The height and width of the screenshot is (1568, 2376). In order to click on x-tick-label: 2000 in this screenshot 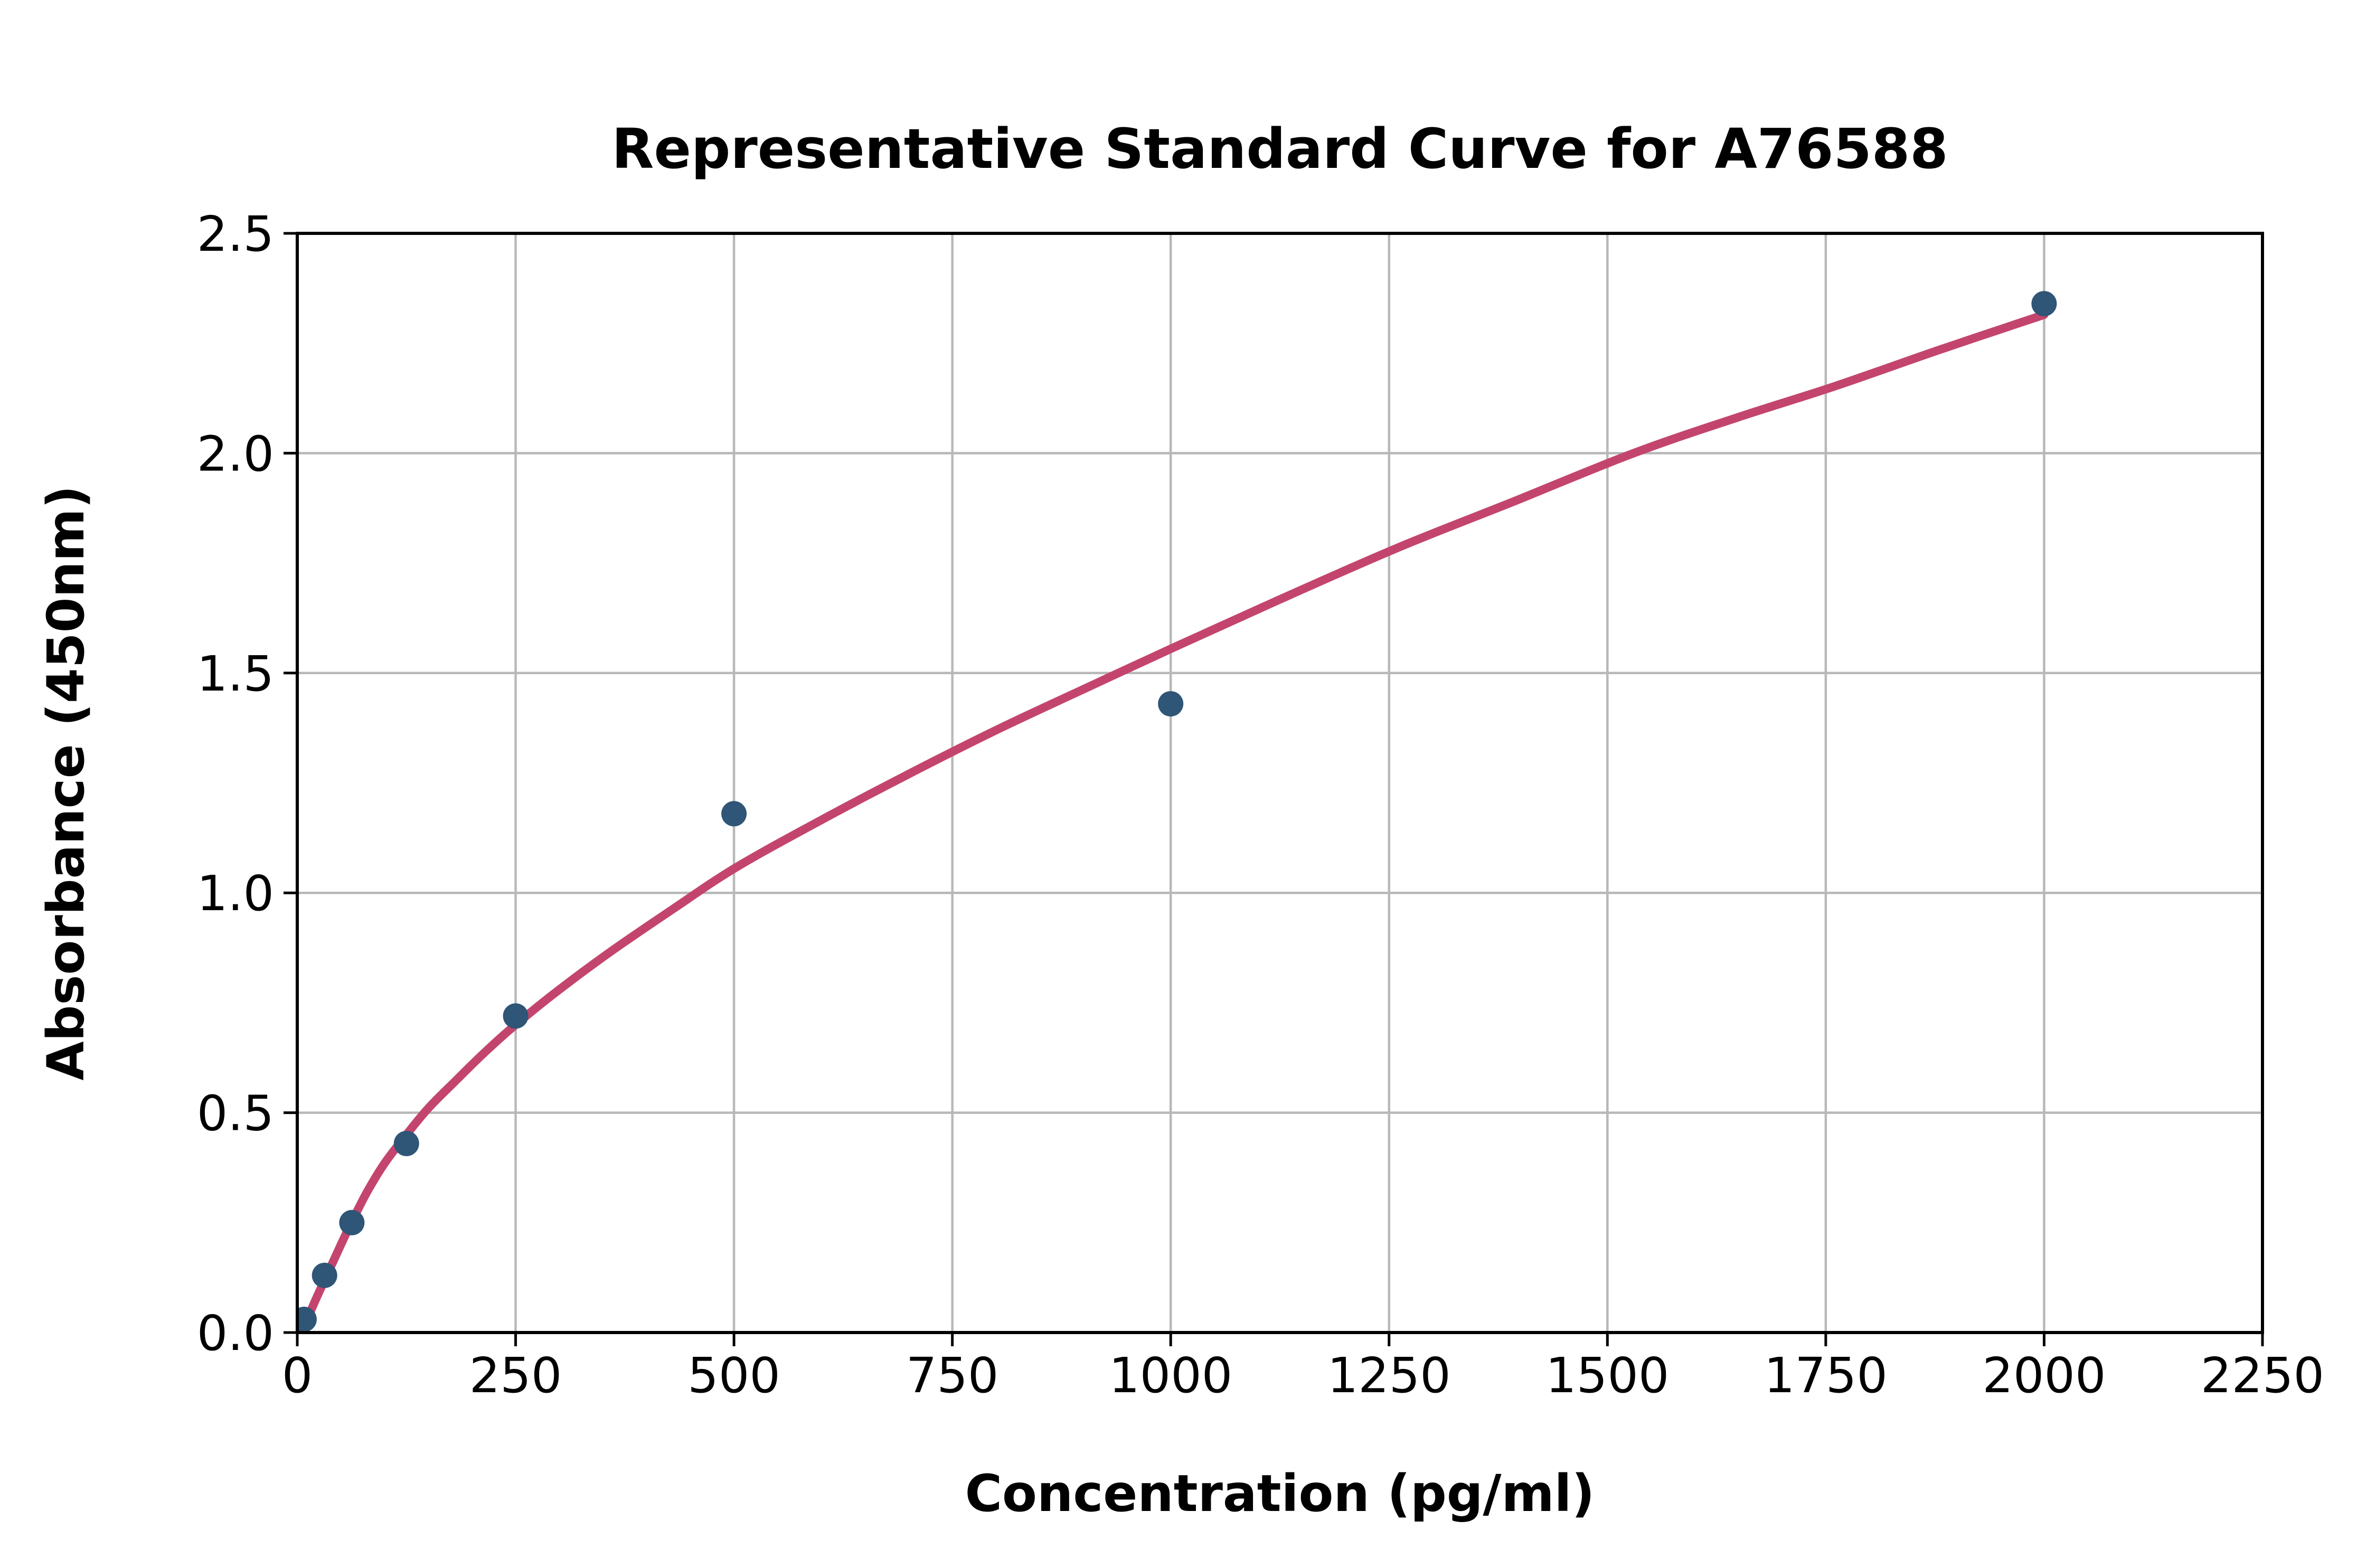, I will do `click(2044, 1375)`.